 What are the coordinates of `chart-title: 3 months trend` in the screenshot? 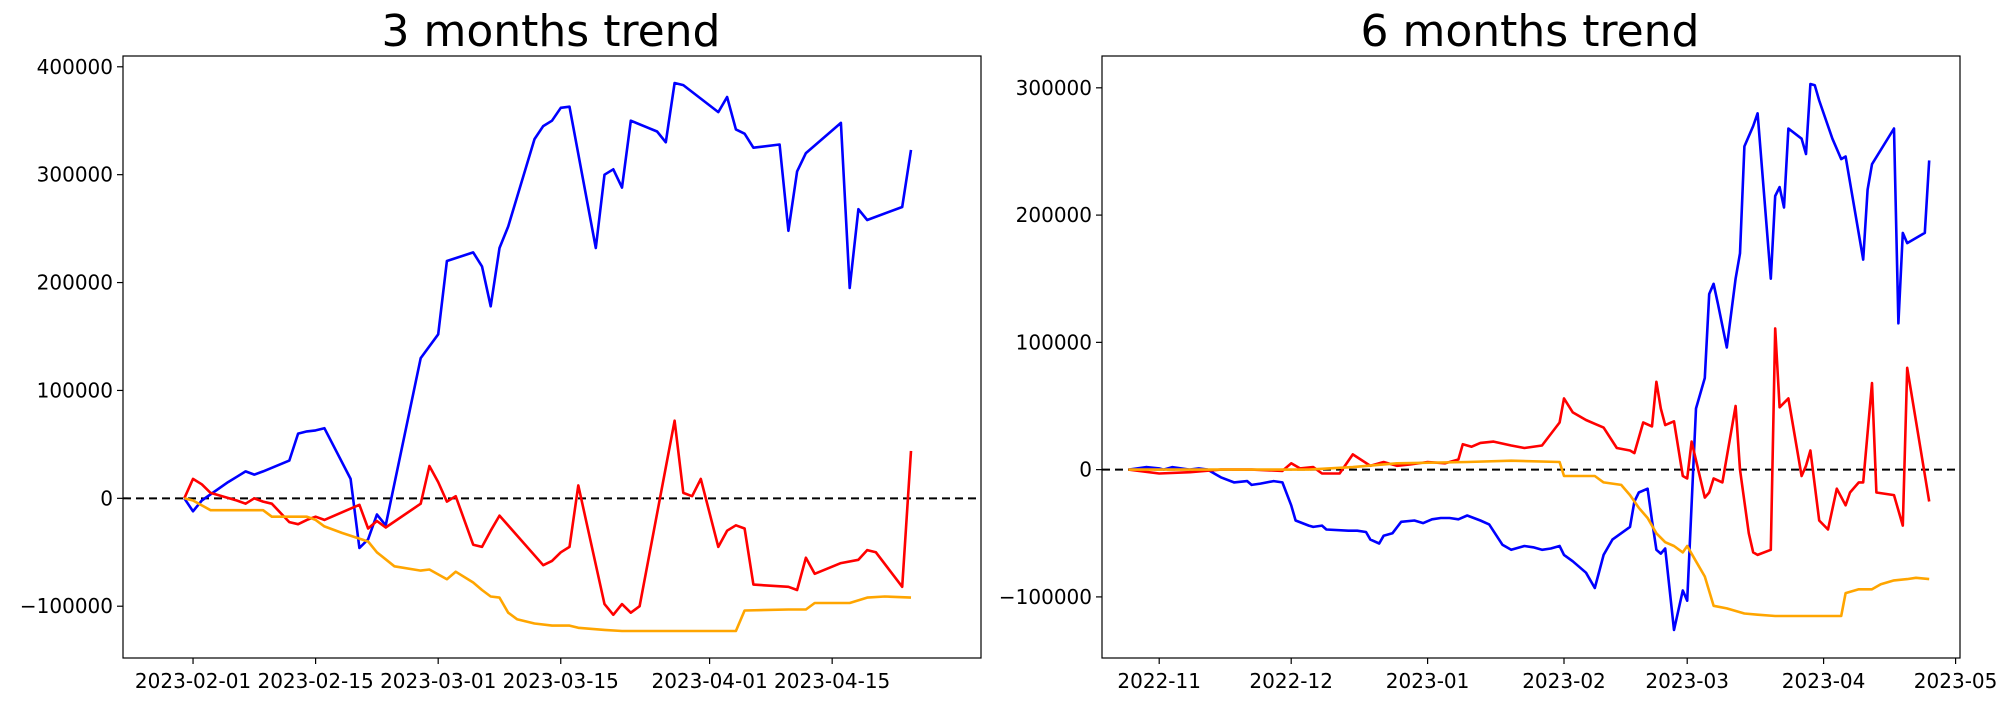 It's located at (551, 31).